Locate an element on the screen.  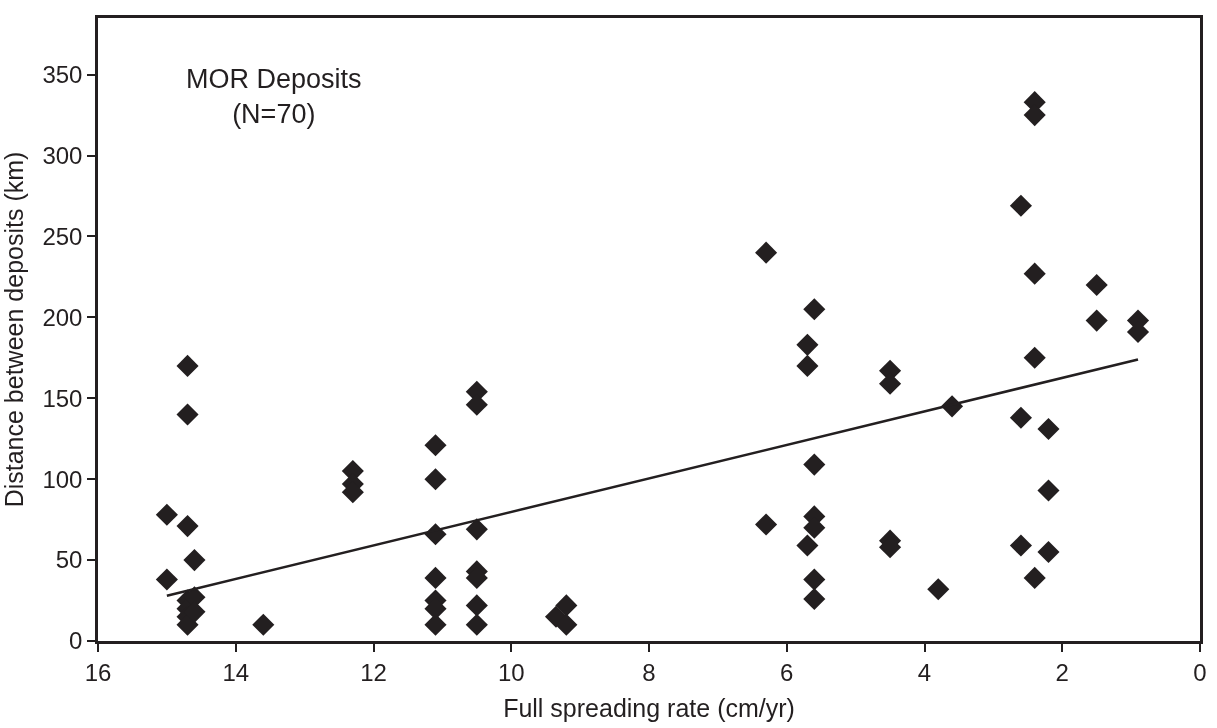
x-tick-label: 2 is located at coordinates (1062, 672).